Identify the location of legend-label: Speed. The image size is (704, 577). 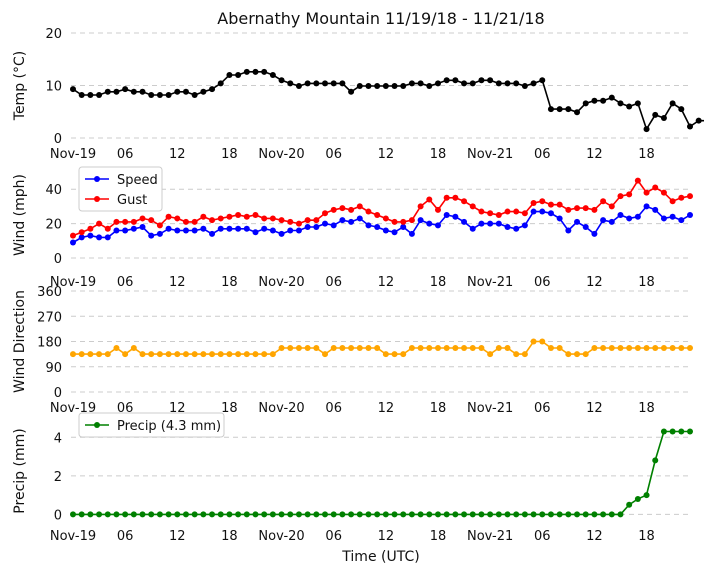
(137, 180).